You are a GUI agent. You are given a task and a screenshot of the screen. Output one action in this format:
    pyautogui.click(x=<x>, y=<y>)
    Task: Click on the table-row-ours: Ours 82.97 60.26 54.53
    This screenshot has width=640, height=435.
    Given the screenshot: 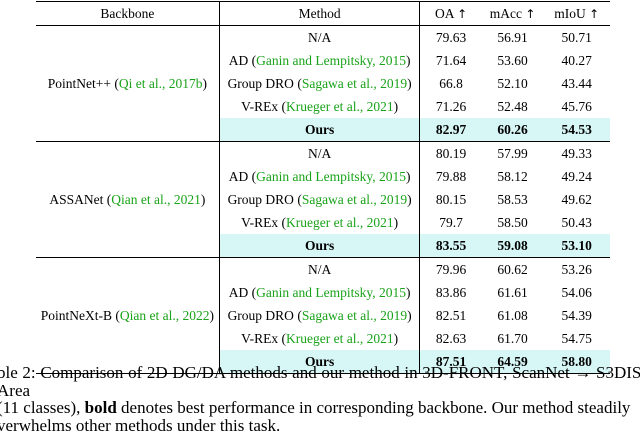 What is the action you would take?
    pyautogui.click(x=323, y=130)
    